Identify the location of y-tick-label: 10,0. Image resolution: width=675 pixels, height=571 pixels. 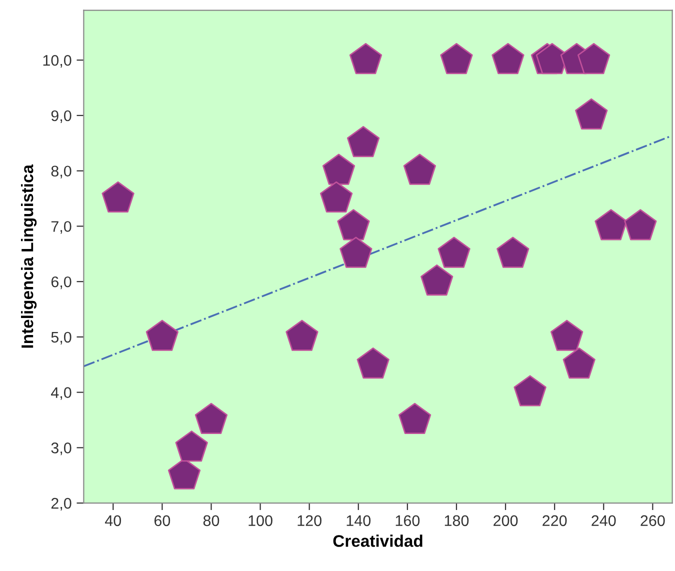
(57, 61).